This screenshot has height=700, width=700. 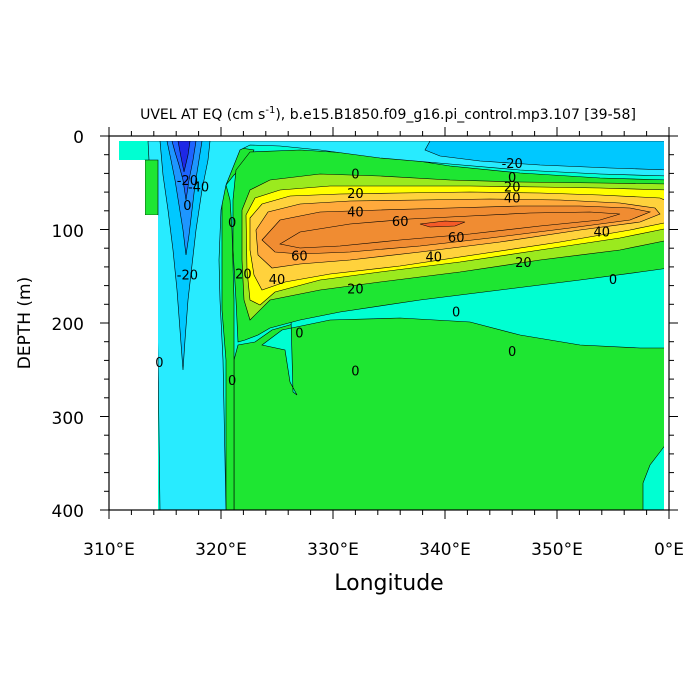 I want to click on fill-left-coast-green-pocket, so click(x=151, y=187).